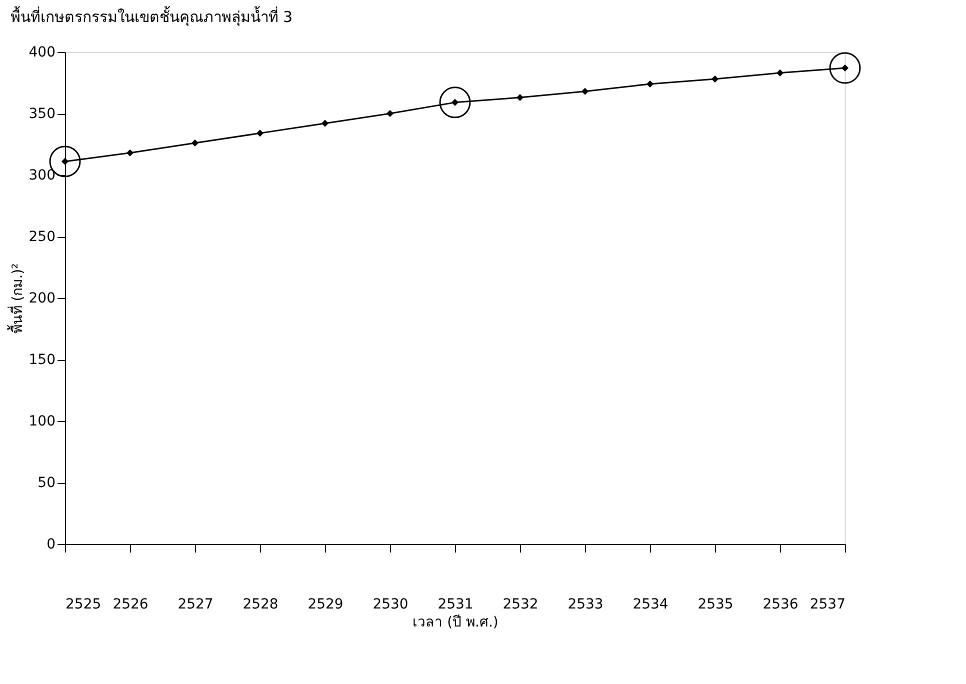  I want to click on y-axis-title: พื้นที่ (กม.)², so click(16, 298).